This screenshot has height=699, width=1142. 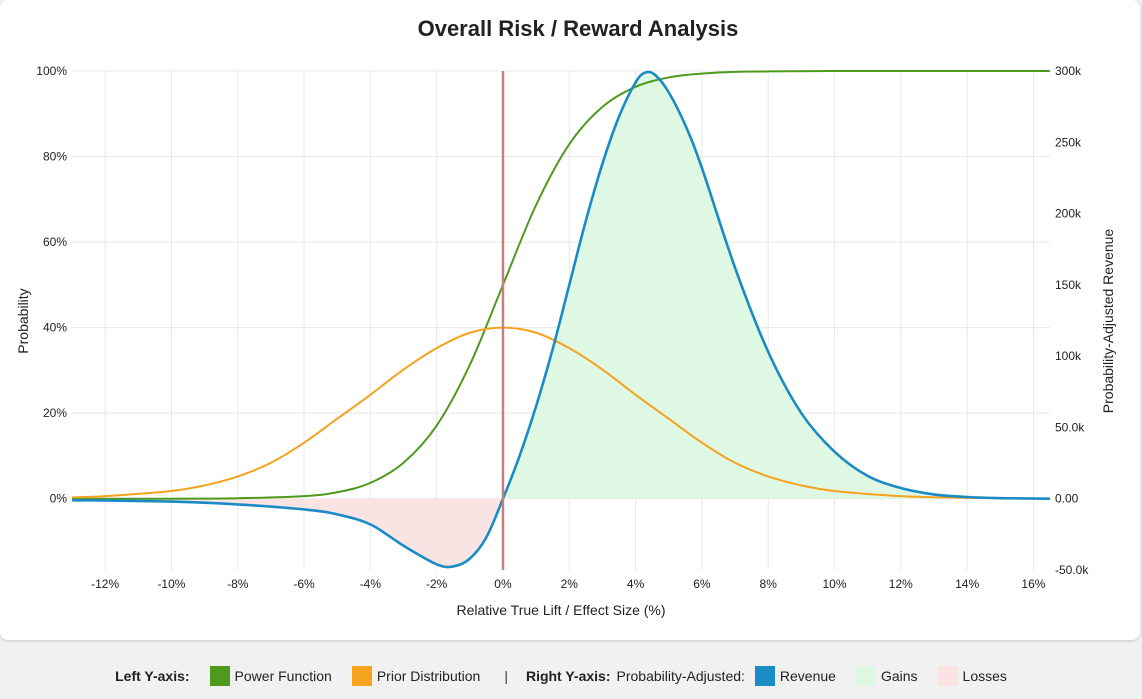 I want to click on legend-label-losses: Losses, so click(x=984, y=676).